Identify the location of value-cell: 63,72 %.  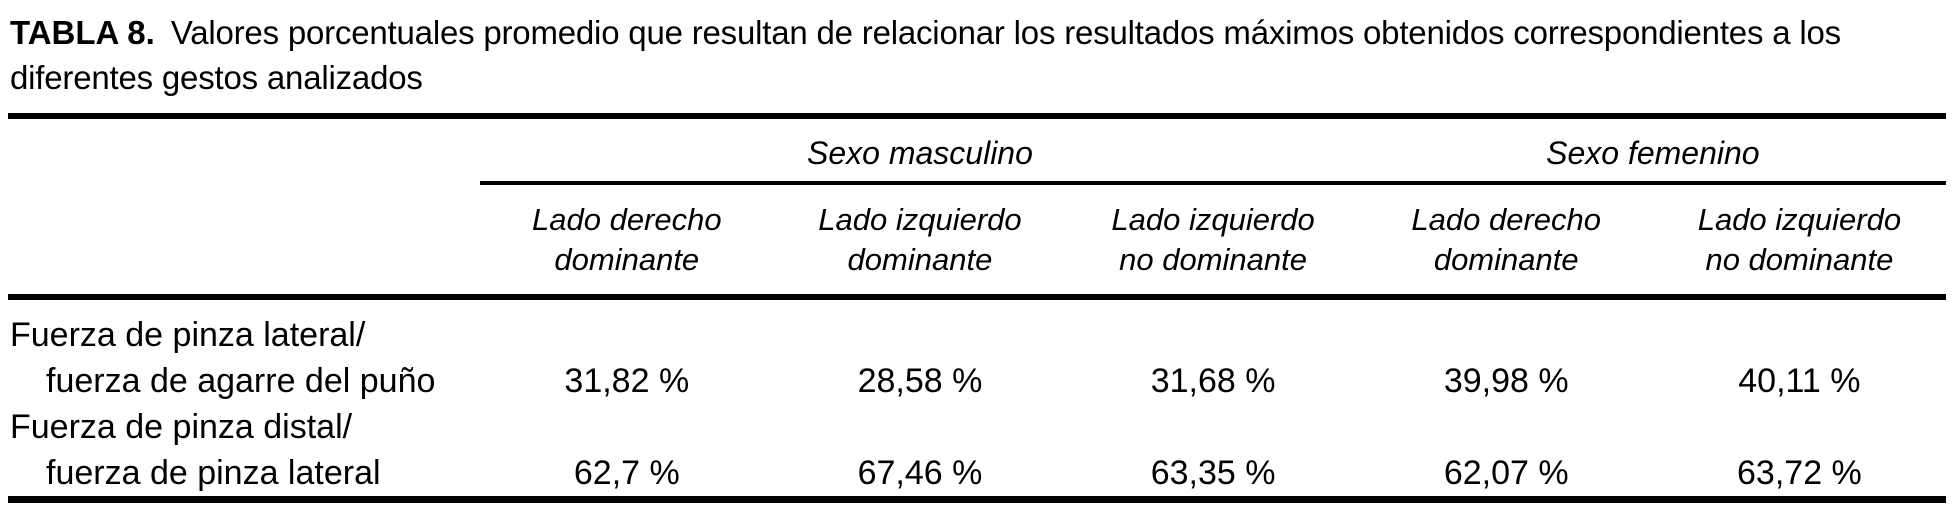
(1799, 476).